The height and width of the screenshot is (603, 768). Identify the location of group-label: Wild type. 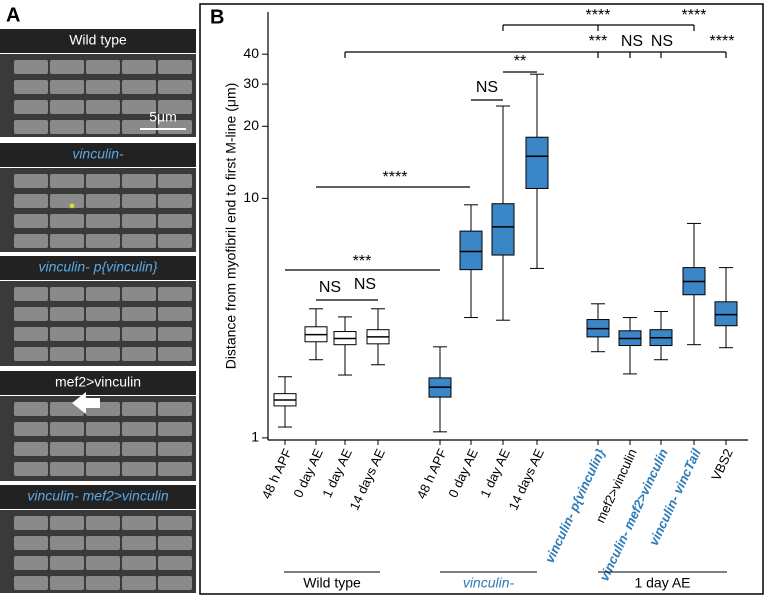
(332, 583).